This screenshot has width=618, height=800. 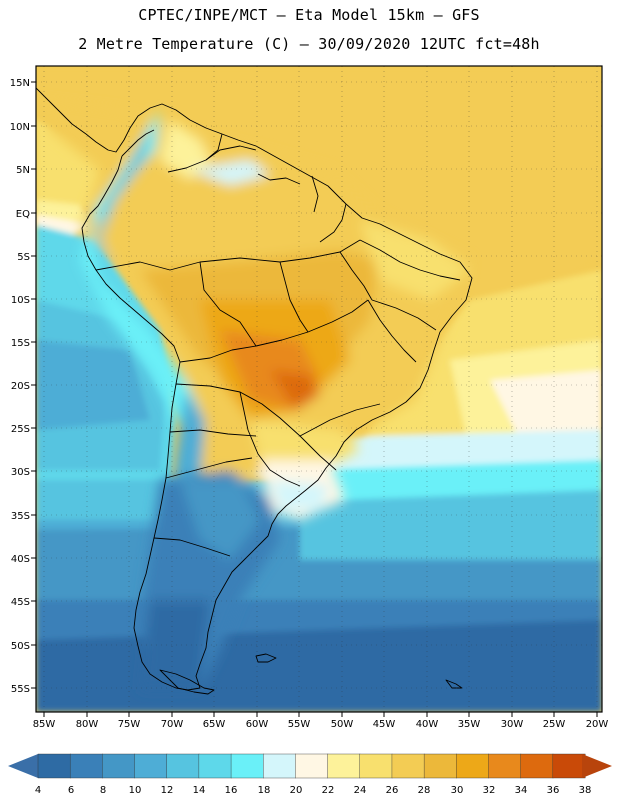 I want to click on colorbar-low-arrow, so click(x=23, y=766).